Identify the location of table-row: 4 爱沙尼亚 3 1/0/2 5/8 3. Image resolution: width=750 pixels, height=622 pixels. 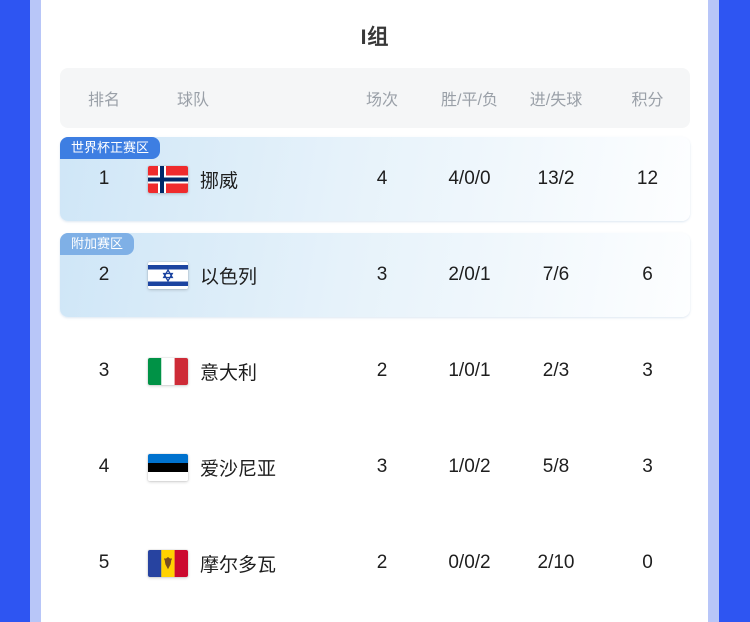
(375, 467).